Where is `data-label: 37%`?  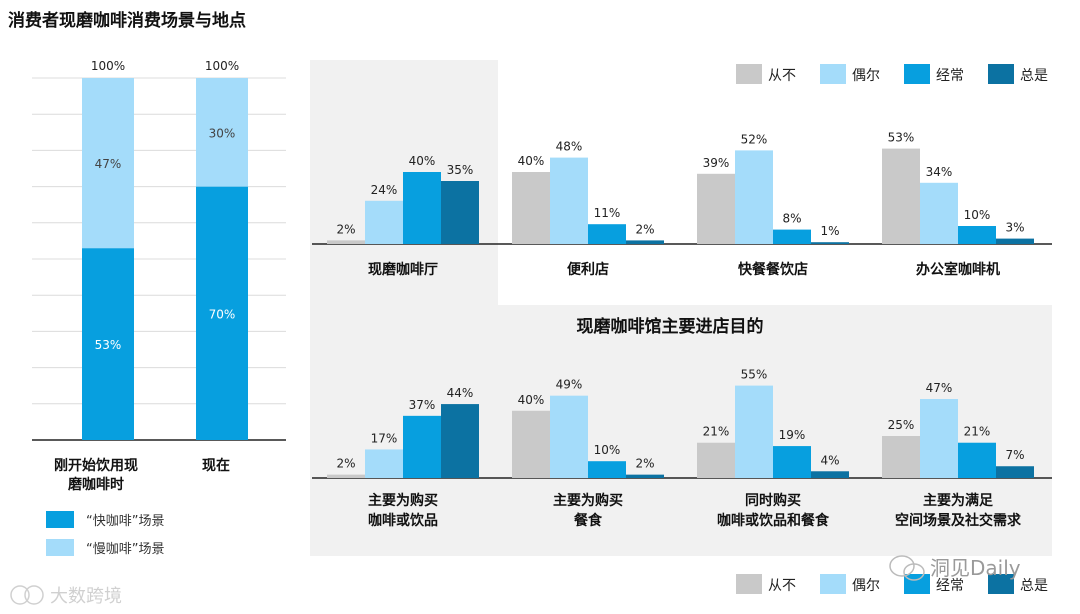
data-label: 37% is located at coordinates (422, 405).